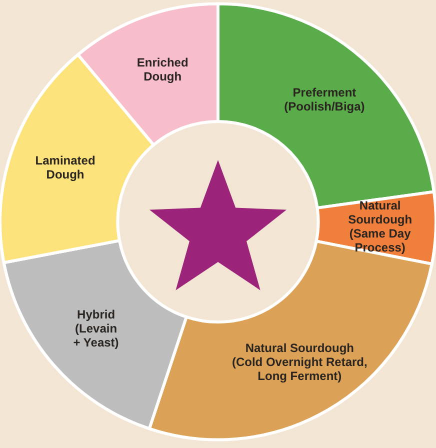  What do you see at coordinates (162, 69) in the screenshot?
I see `slice-label: Enriched Dough` at bounding box center [162, 69].